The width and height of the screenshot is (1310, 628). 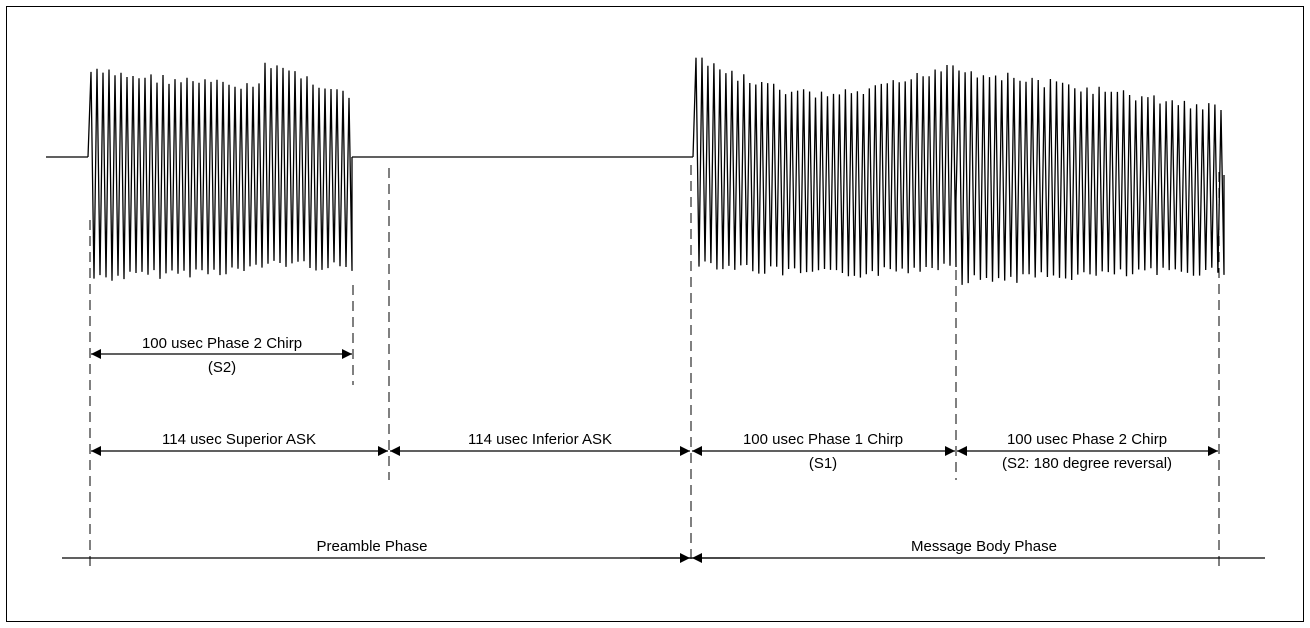 What do you see at coordinates (239, 439) in the screenshot?
I see `label-superior-ask: 114 usec Superior ASK` at bounding box center [239, 439].